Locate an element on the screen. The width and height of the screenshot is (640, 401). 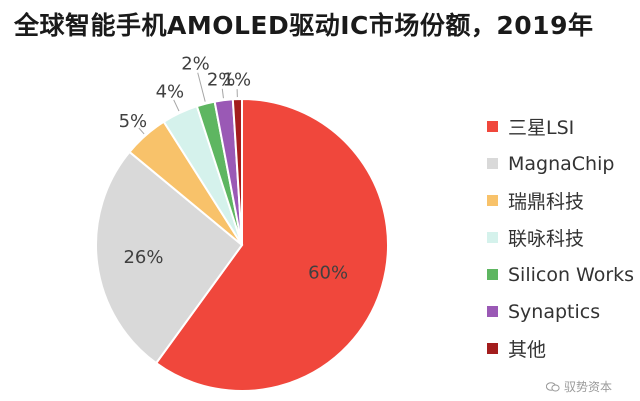
legend-label: Silicon Works is located at coordinates (571, 274).